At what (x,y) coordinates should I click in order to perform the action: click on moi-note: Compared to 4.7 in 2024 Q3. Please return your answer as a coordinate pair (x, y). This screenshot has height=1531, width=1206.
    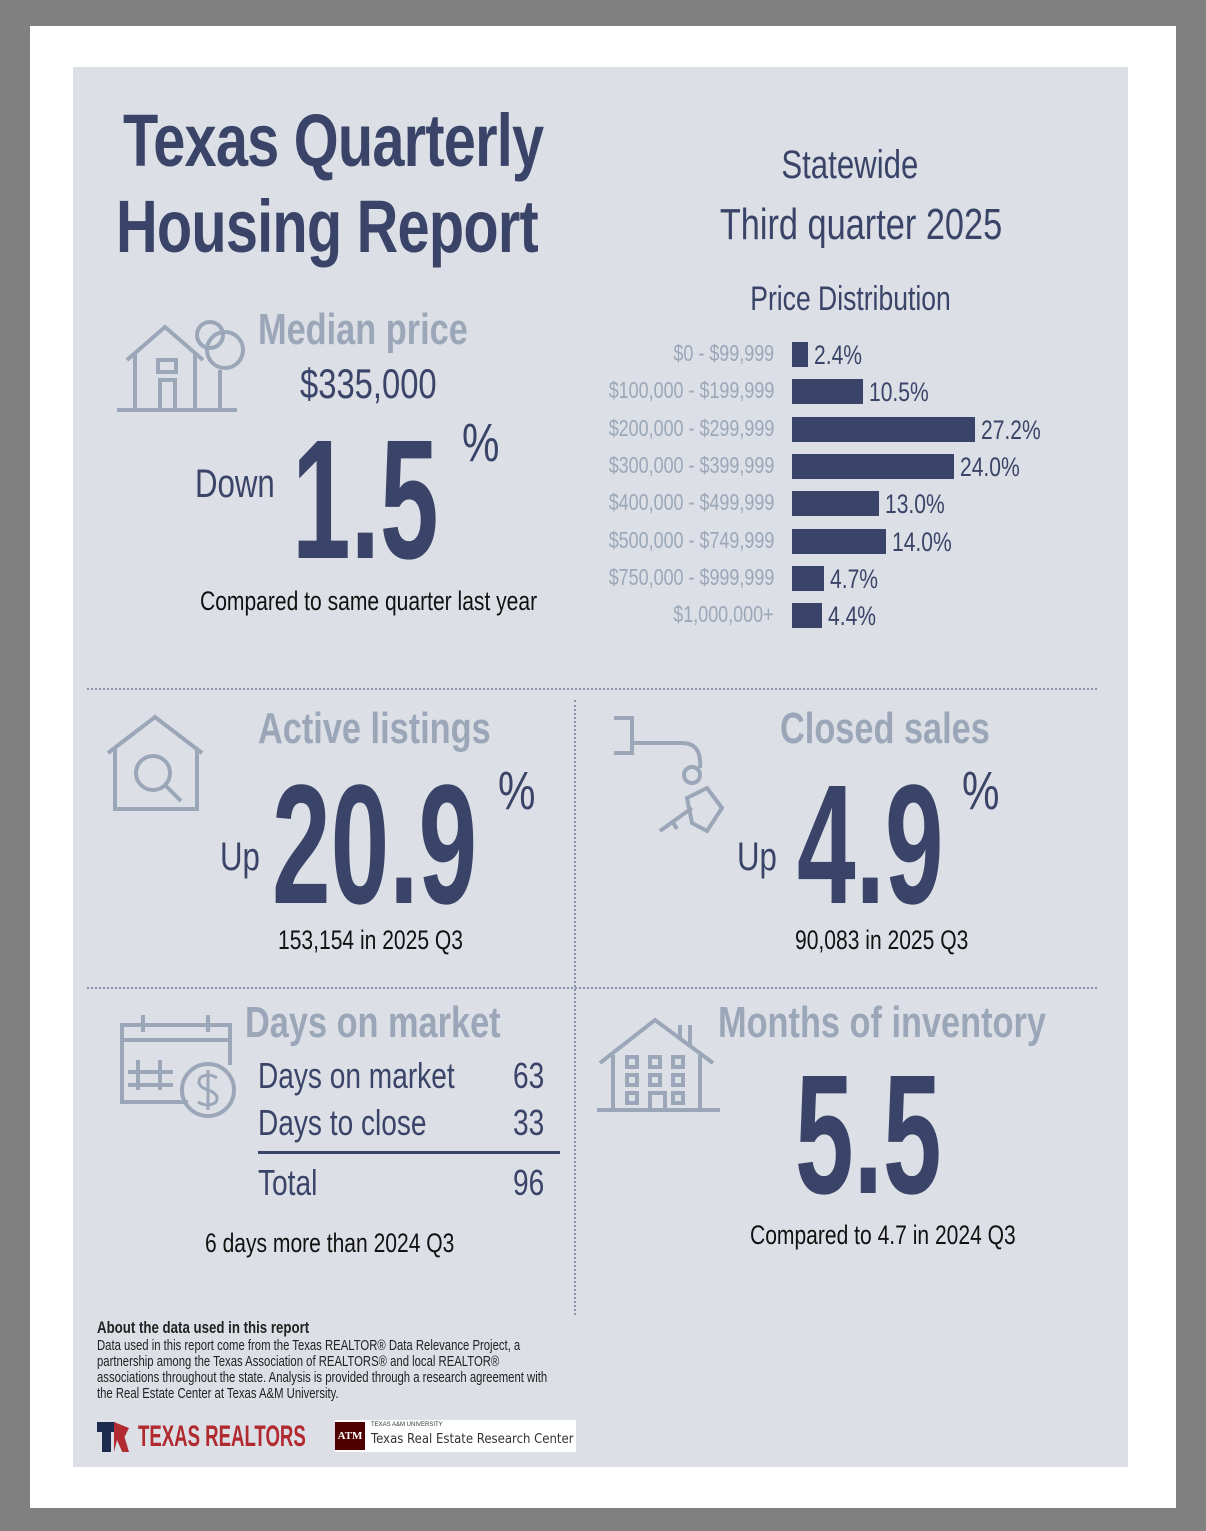
    Looking at the image, I should click on (883, 1235).